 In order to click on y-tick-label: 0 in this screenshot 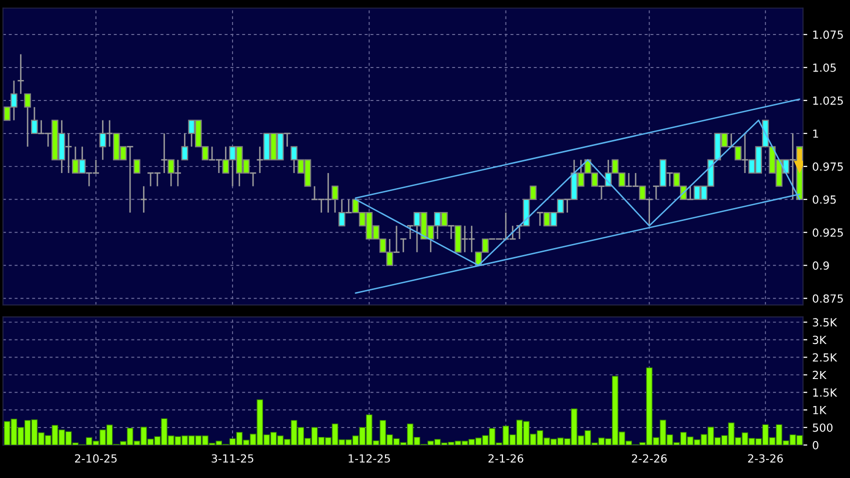, I will do `click(815, 445)`.